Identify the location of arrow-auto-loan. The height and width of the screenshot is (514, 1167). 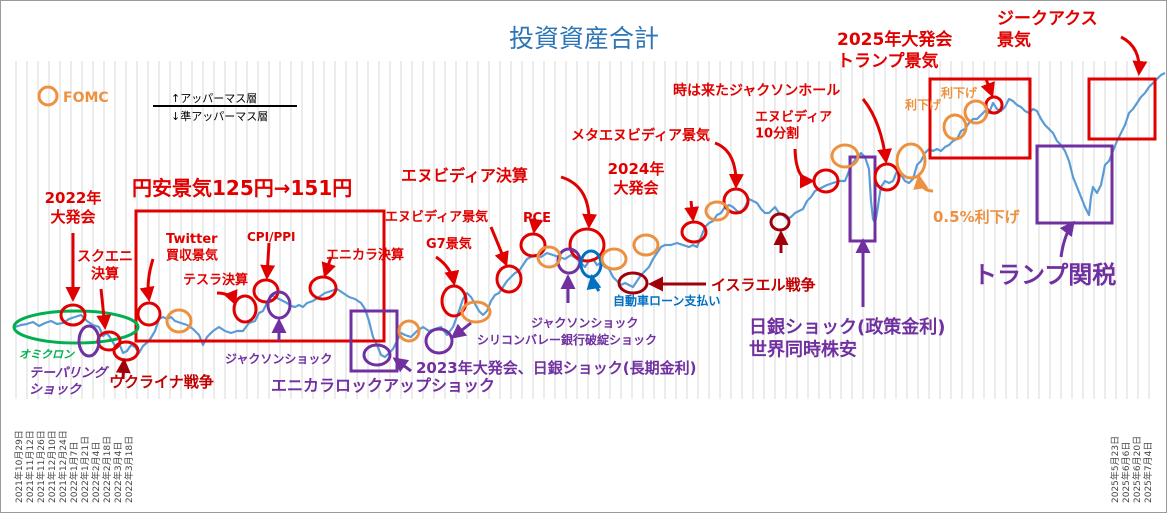
(594, 283).